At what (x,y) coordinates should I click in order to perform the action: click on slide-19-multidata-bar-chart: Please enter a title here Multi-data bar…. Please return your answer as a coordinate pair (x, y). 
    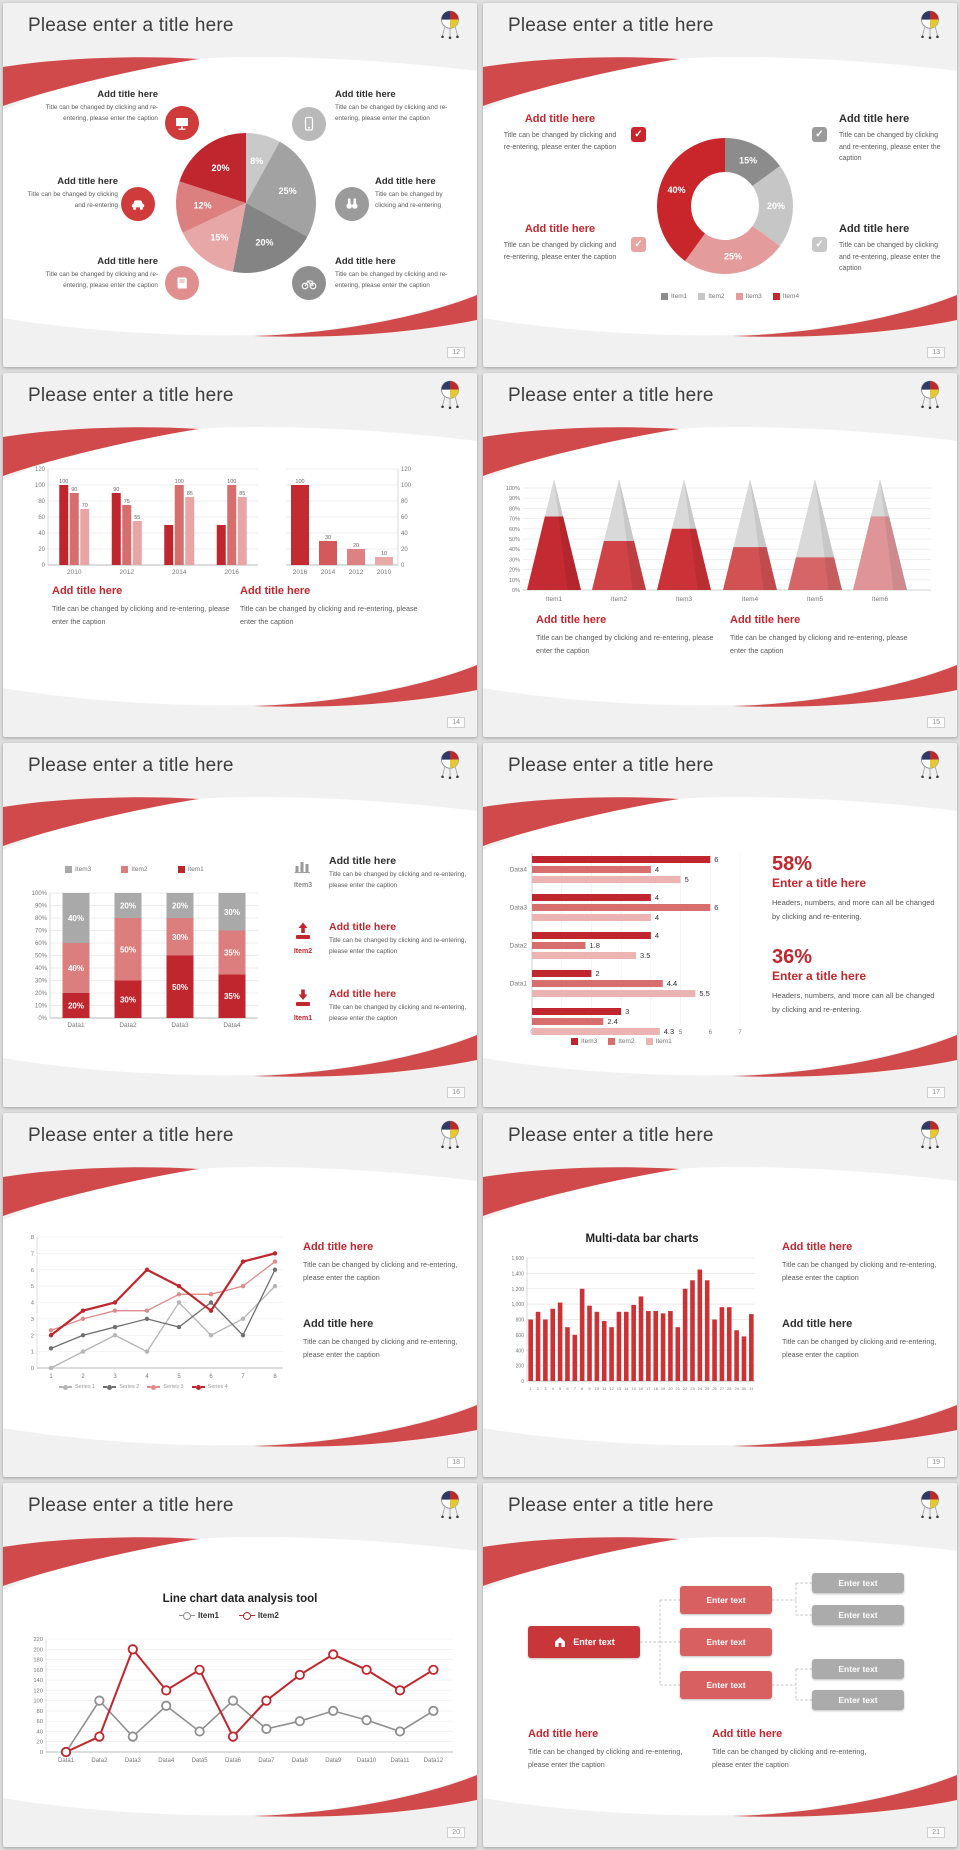
    Looking at the image, I should click on (720, 1295).